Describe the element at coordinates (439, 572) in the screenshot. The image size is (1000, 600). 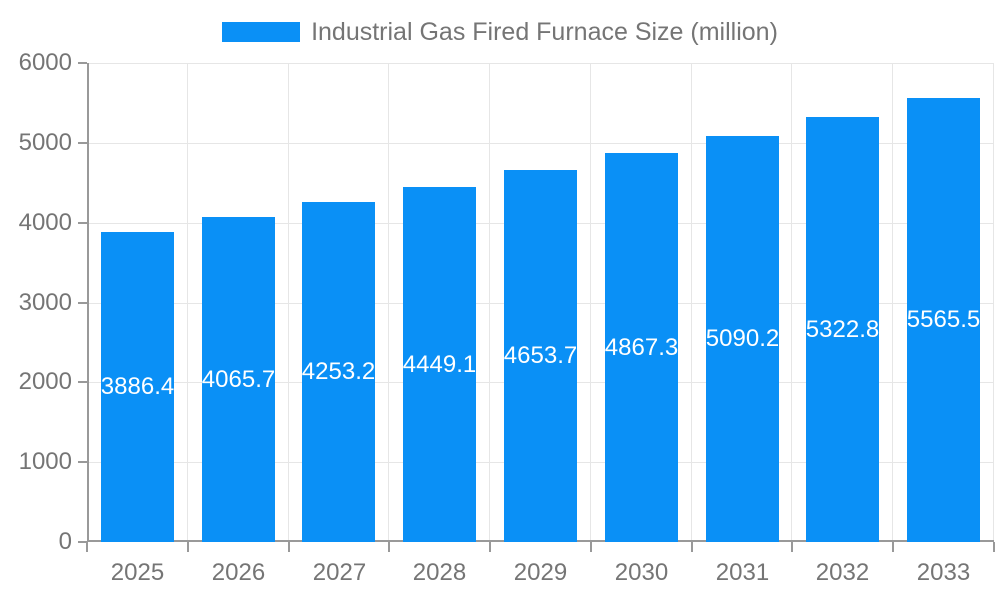
I see `x-axis-label-2028: 2028` at that location.